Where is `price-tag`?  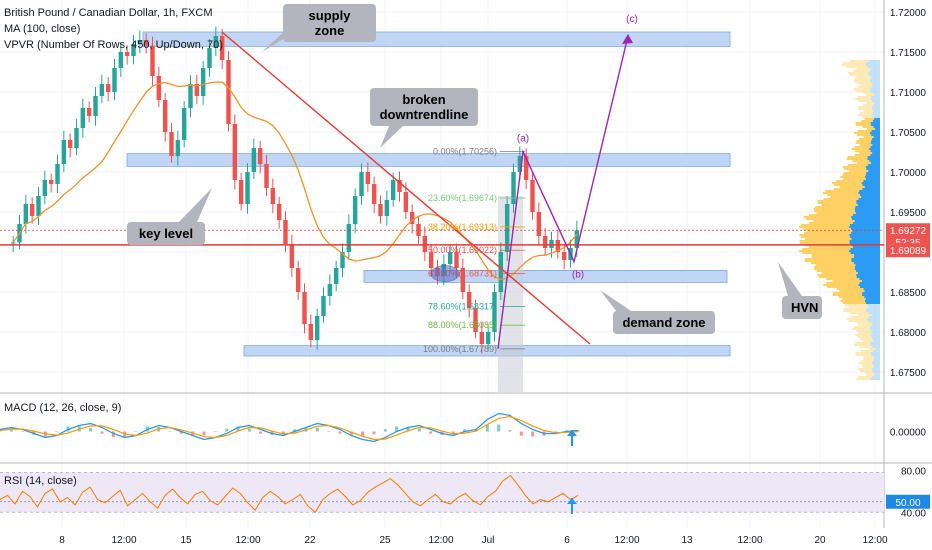
price-tag is located at coordinates (908, 250).